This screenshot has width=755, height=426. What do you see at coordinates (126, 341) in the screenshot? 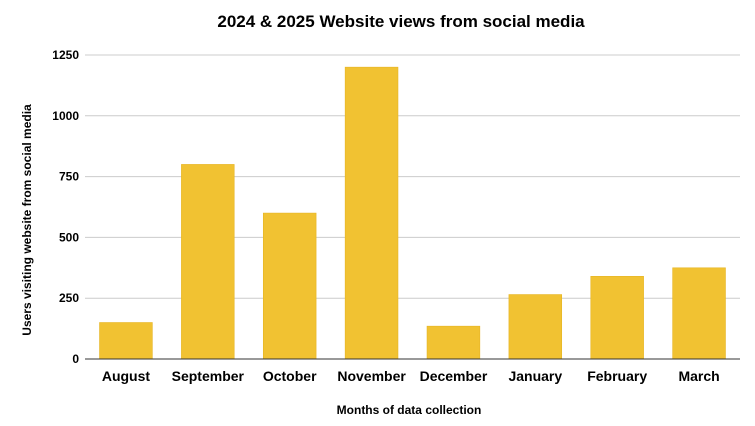
I see `bar-august` at bounding box center [126, 341].